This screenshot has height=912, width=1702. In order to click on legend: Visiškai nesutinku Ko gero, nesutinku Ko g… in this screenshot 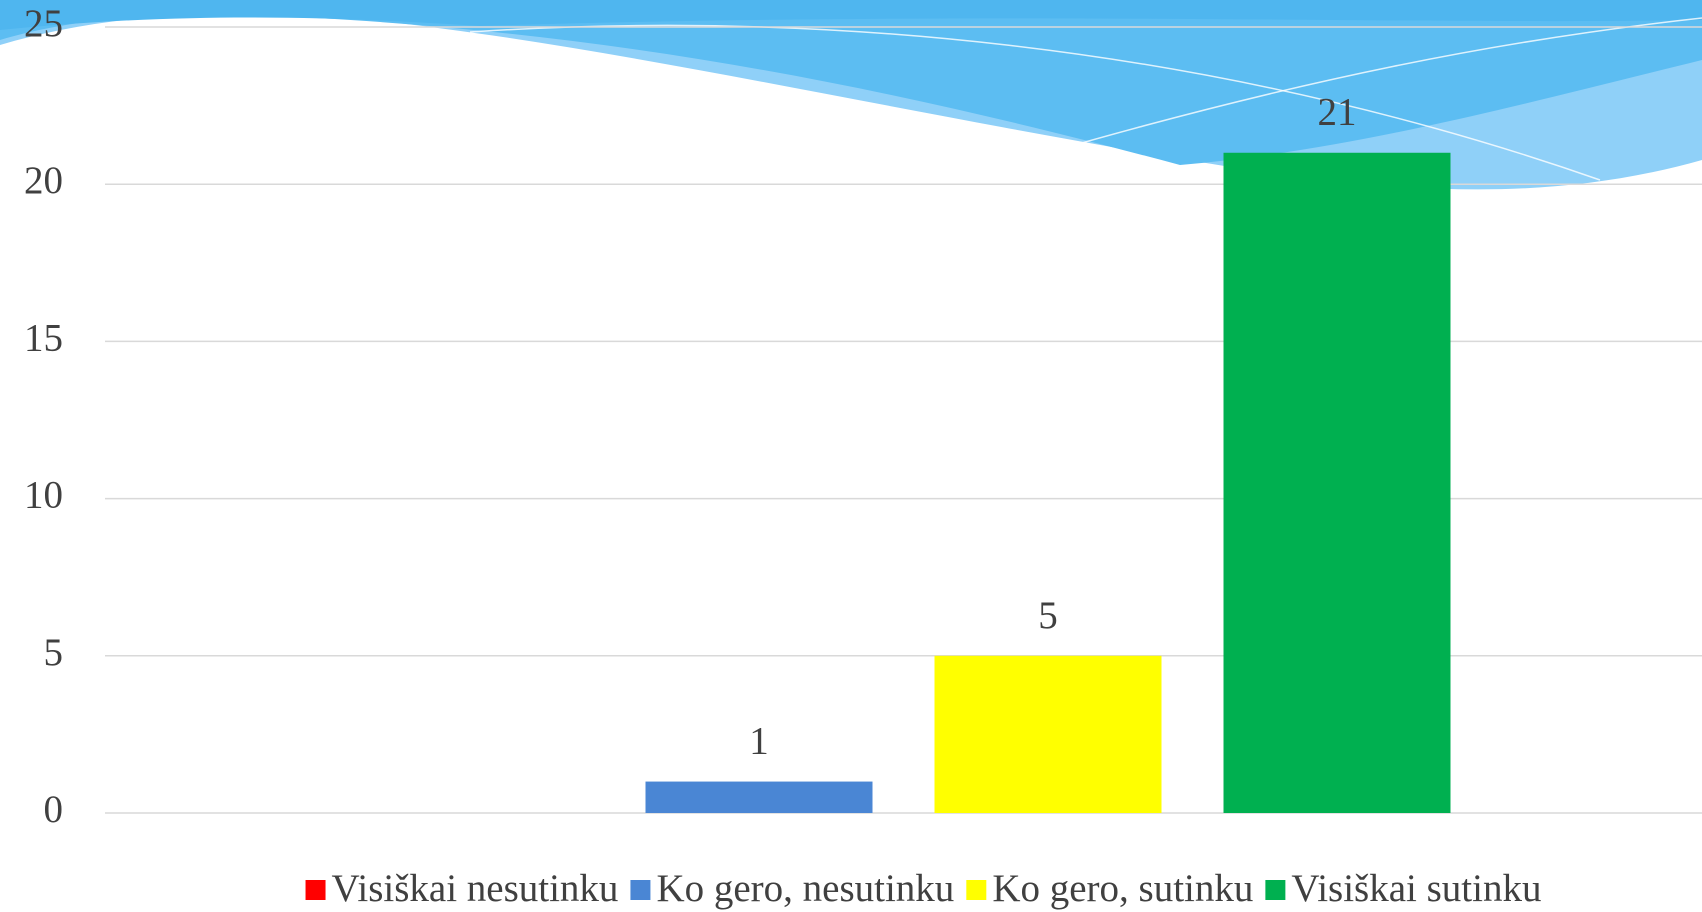, I will do `click(923, 888)`.